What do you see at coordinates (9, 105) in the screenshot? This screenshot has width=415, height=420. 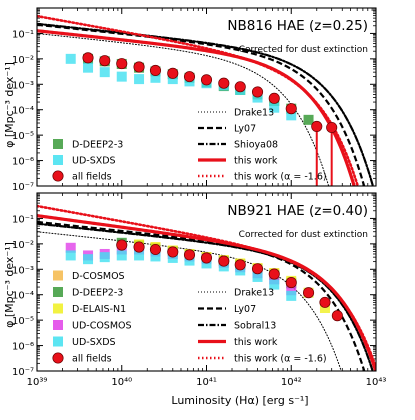 I see `y-axis-label-top: φ [Mpc⁻³ dex⁻¹]` at bounding box center [9, 105].